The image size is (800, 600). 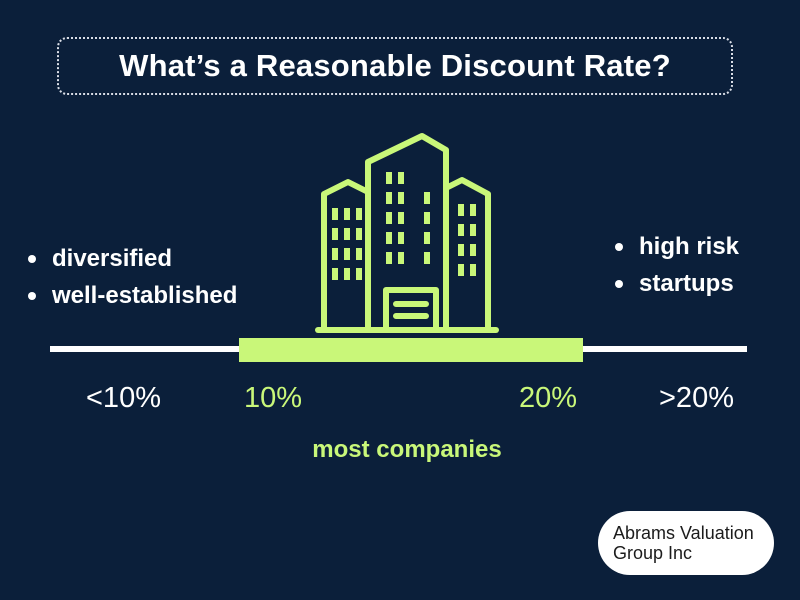 I want to click on title-box: What’s a Reasonable Discount Rate?, so click(x=395, y=66).